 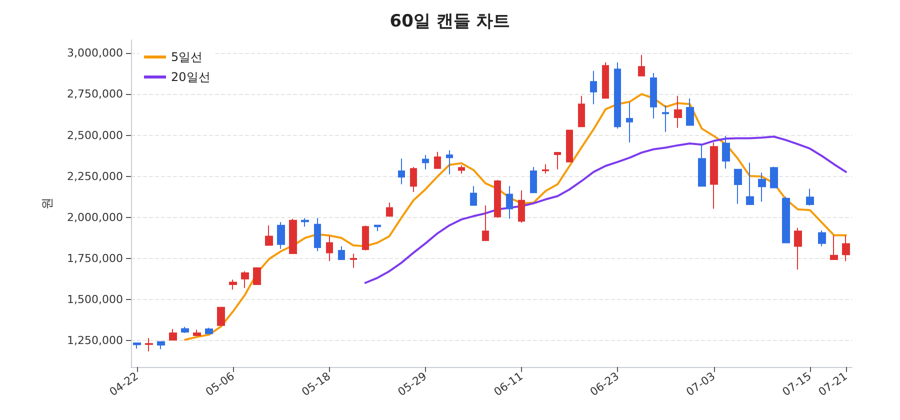 I want to click on y-tick-label: 2,000,000, so click(x=95, y=217).